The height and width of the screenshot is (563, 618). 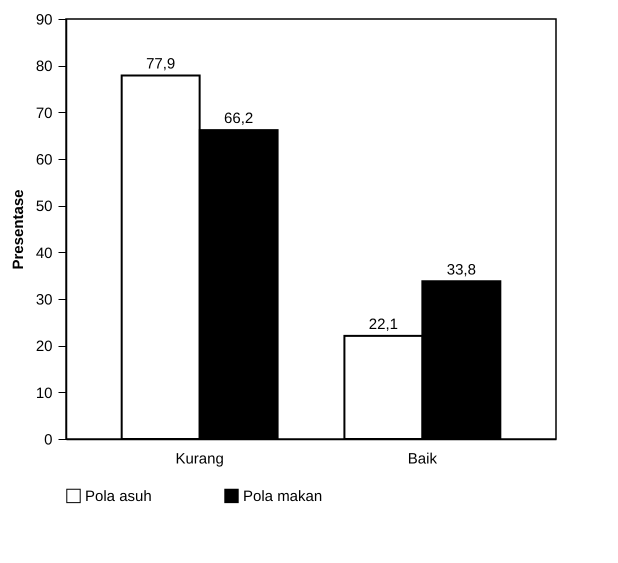 What do you see at coordinates (44, 20) in the screenshot?
I see `y-tick-label: 90` at bounding box center [44, 20].